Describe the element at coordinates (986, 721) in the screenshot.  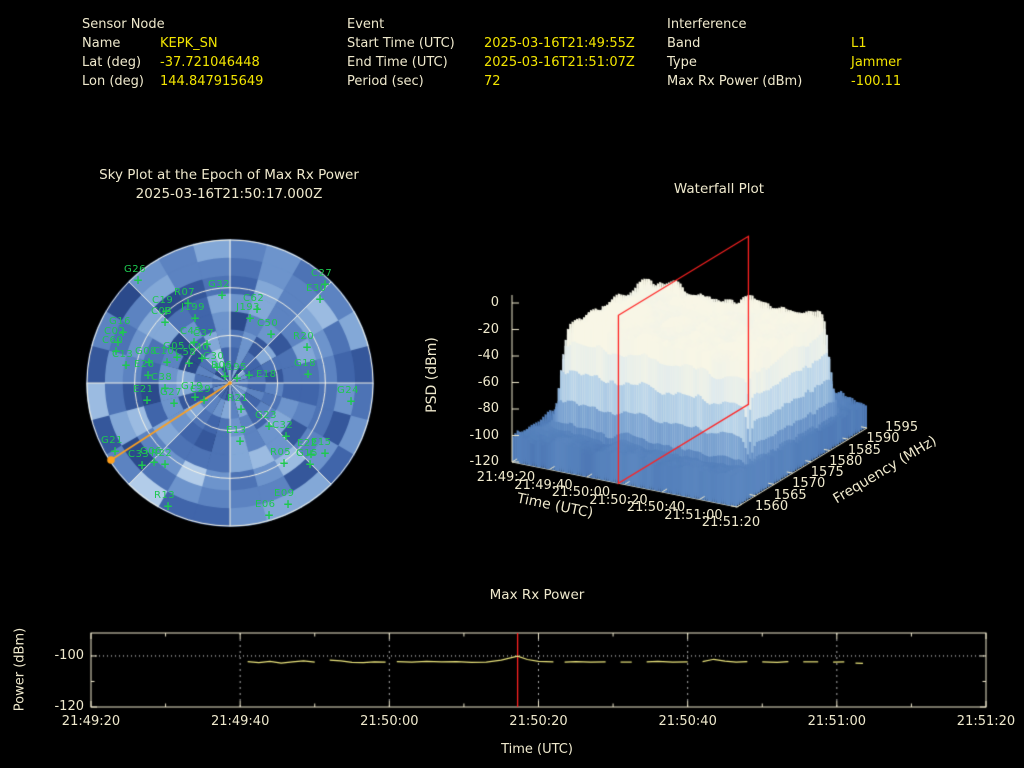
I see `power-x-tick-6: 21:51:20` at that location.